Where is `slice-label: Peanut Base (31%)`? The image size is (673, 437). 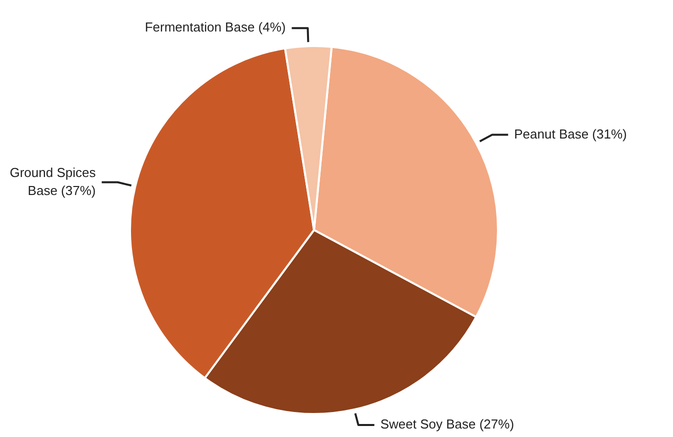
slice-label: Peanut Base (31%) is located at coordinates (570, 134).